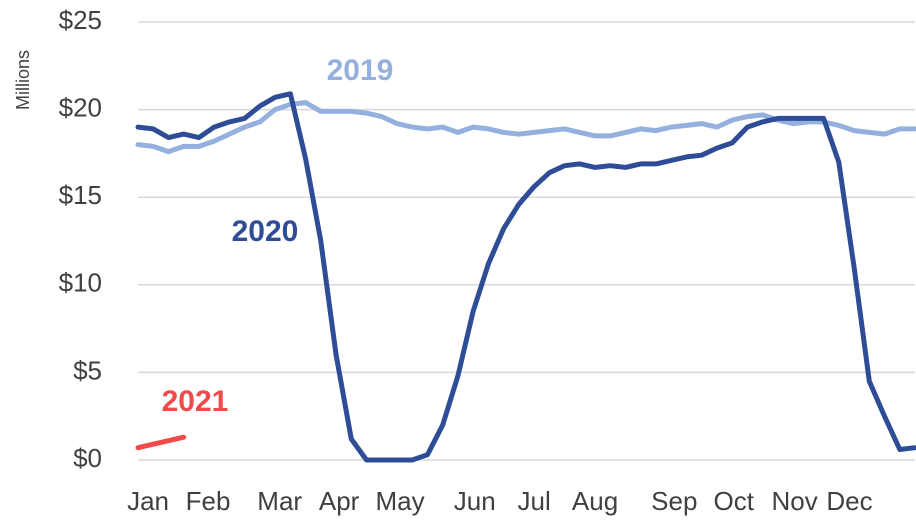  I want to click on x-tick-label: Dec, so click(849, 501).